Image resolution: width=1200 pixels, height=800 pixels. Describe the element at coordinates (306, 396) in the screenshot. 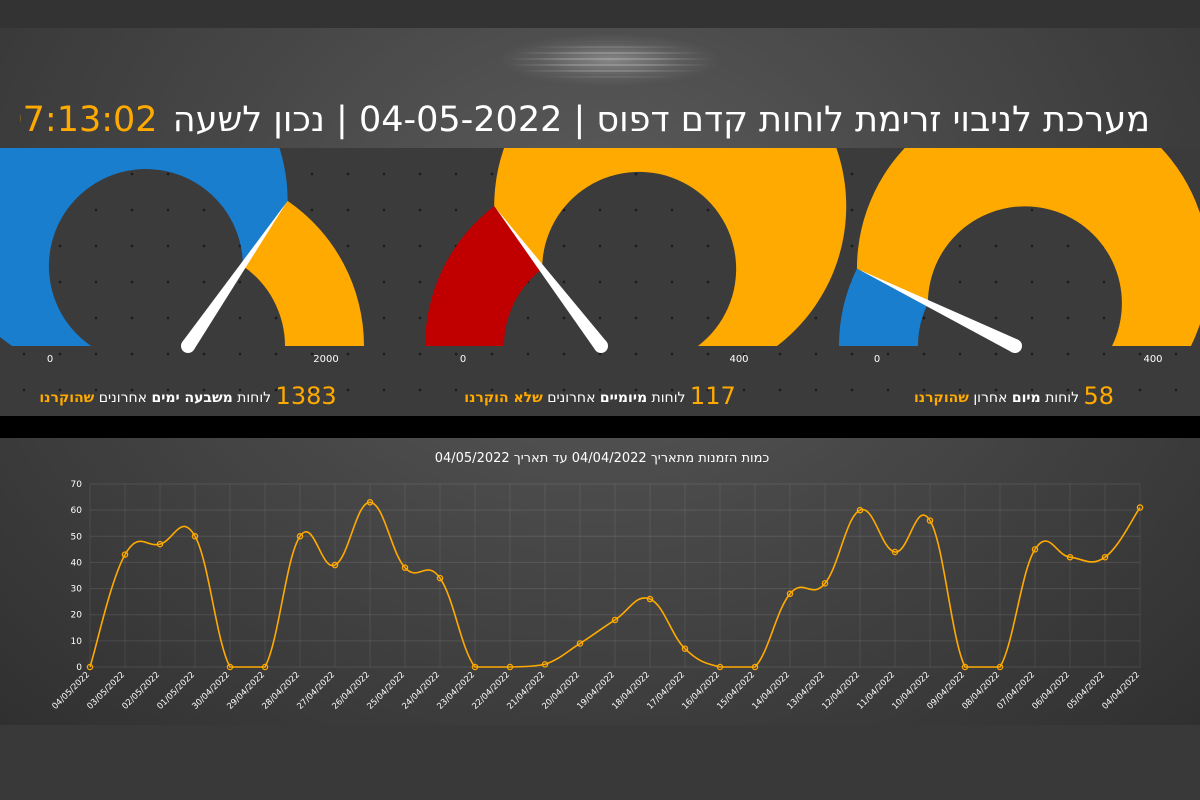

I see `gauge-value-week: 1383` at that location.